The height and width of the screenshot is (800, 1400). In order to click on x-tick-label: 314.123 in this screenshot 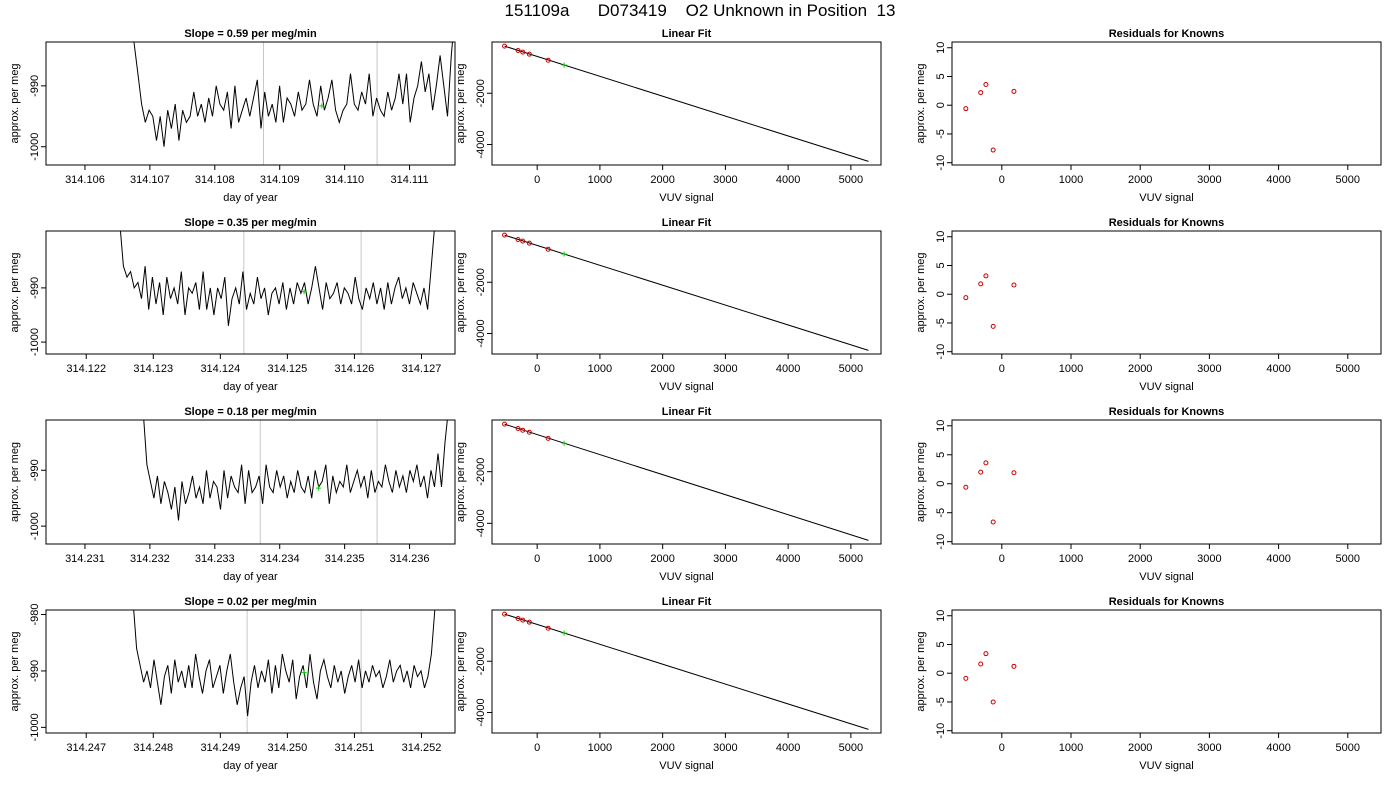, I will do `click(153, 369)`.